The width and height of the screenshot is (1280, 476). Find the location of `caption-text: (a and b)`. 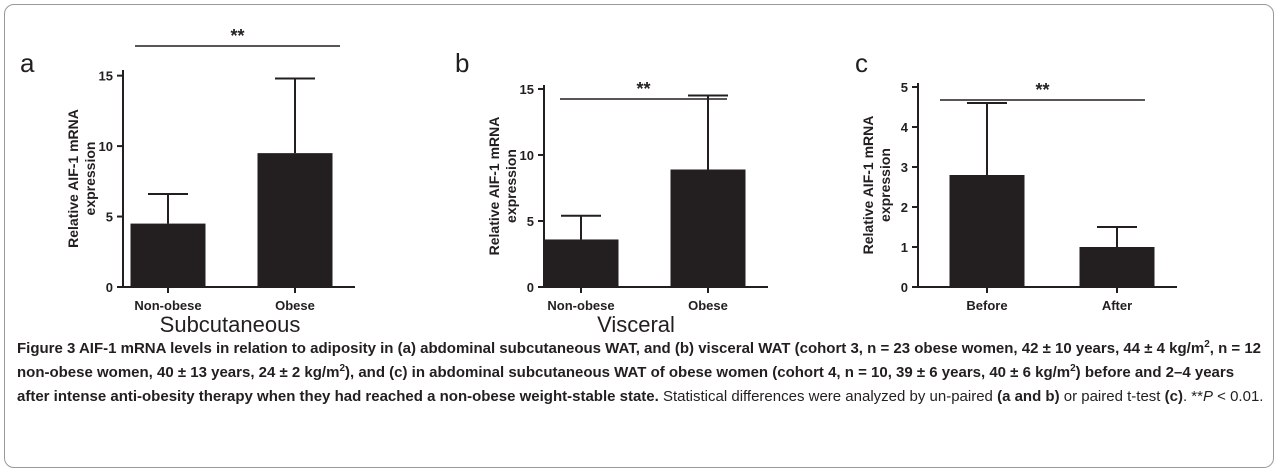

caption-text: (a and b) is located at coordinates (1028, 396).